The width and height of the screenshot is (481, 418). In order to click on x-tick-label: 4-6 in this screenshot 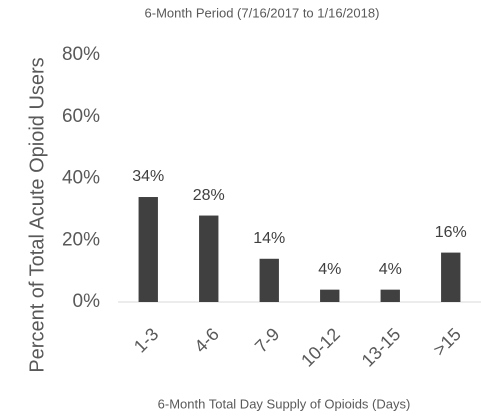, I will do `click(206, 340)`.